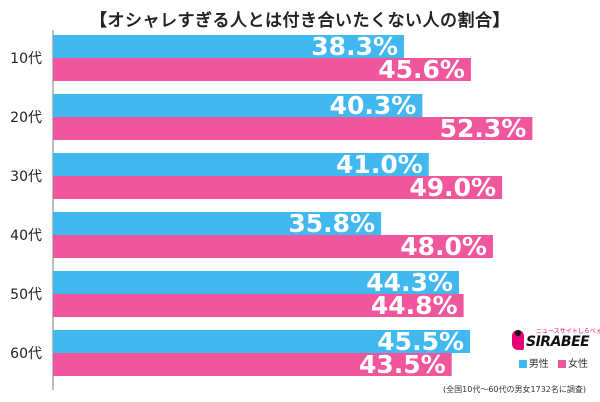 The width and height of the screenshot is (600, 402). Describe the element at coordinates (443, 246) in the screenshot. I see `value-label-female: 48.0%` at that location.